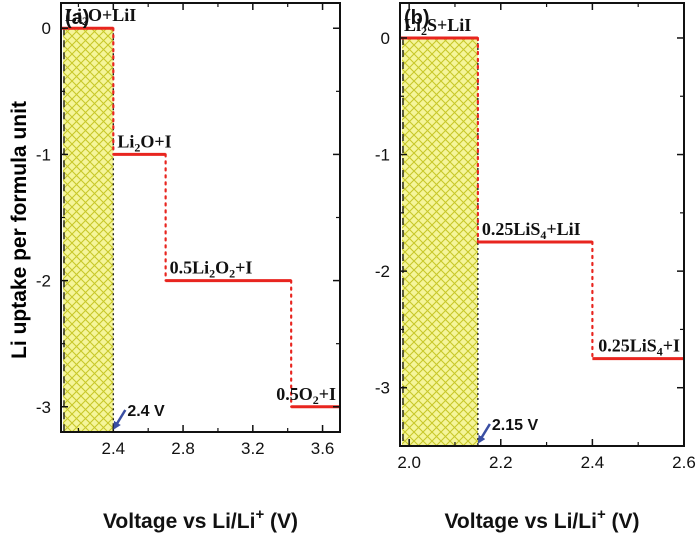 Image resolution: width=700 pixels, height=539 pixels. Describe the element at coordinates (183, 448) in the screenshot. I see `x-tick-label: 2.8` at that location.